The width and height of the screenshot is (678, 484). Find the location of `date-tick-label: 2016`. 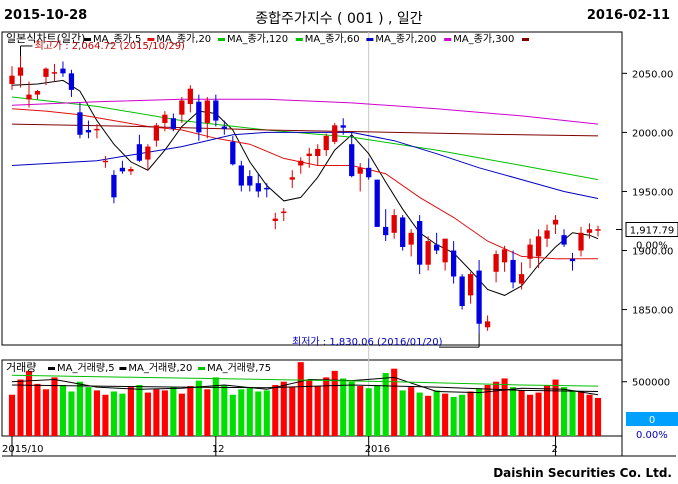

date-tick-label: 2016 is located at coordinates (377, 449).